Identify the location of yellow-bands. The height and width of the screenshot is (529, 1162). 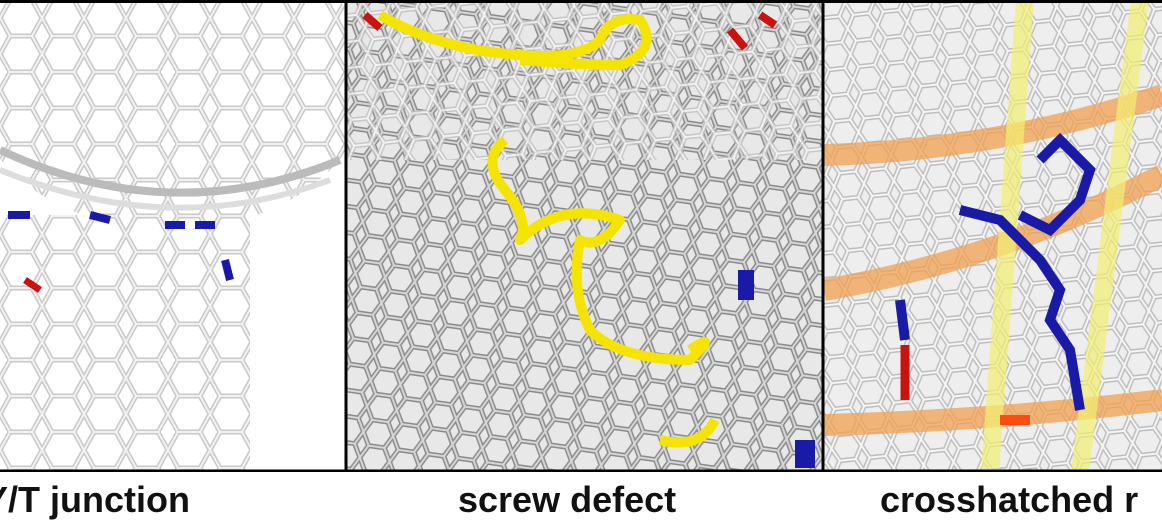
(1065, 236).